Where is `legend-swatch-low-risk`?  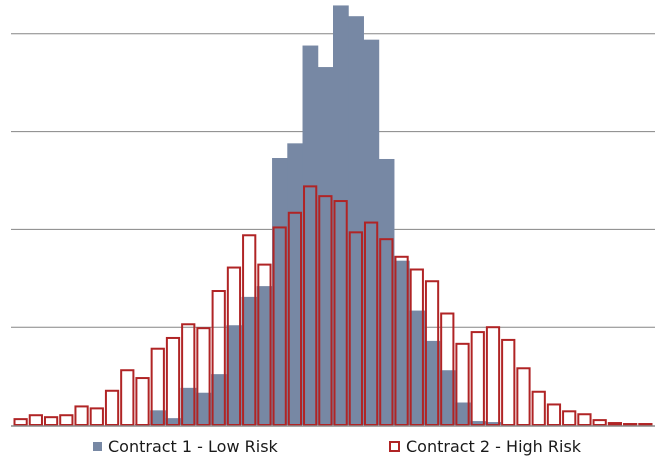
legend-swatch-low-risk is located at coordinates (97, 446).